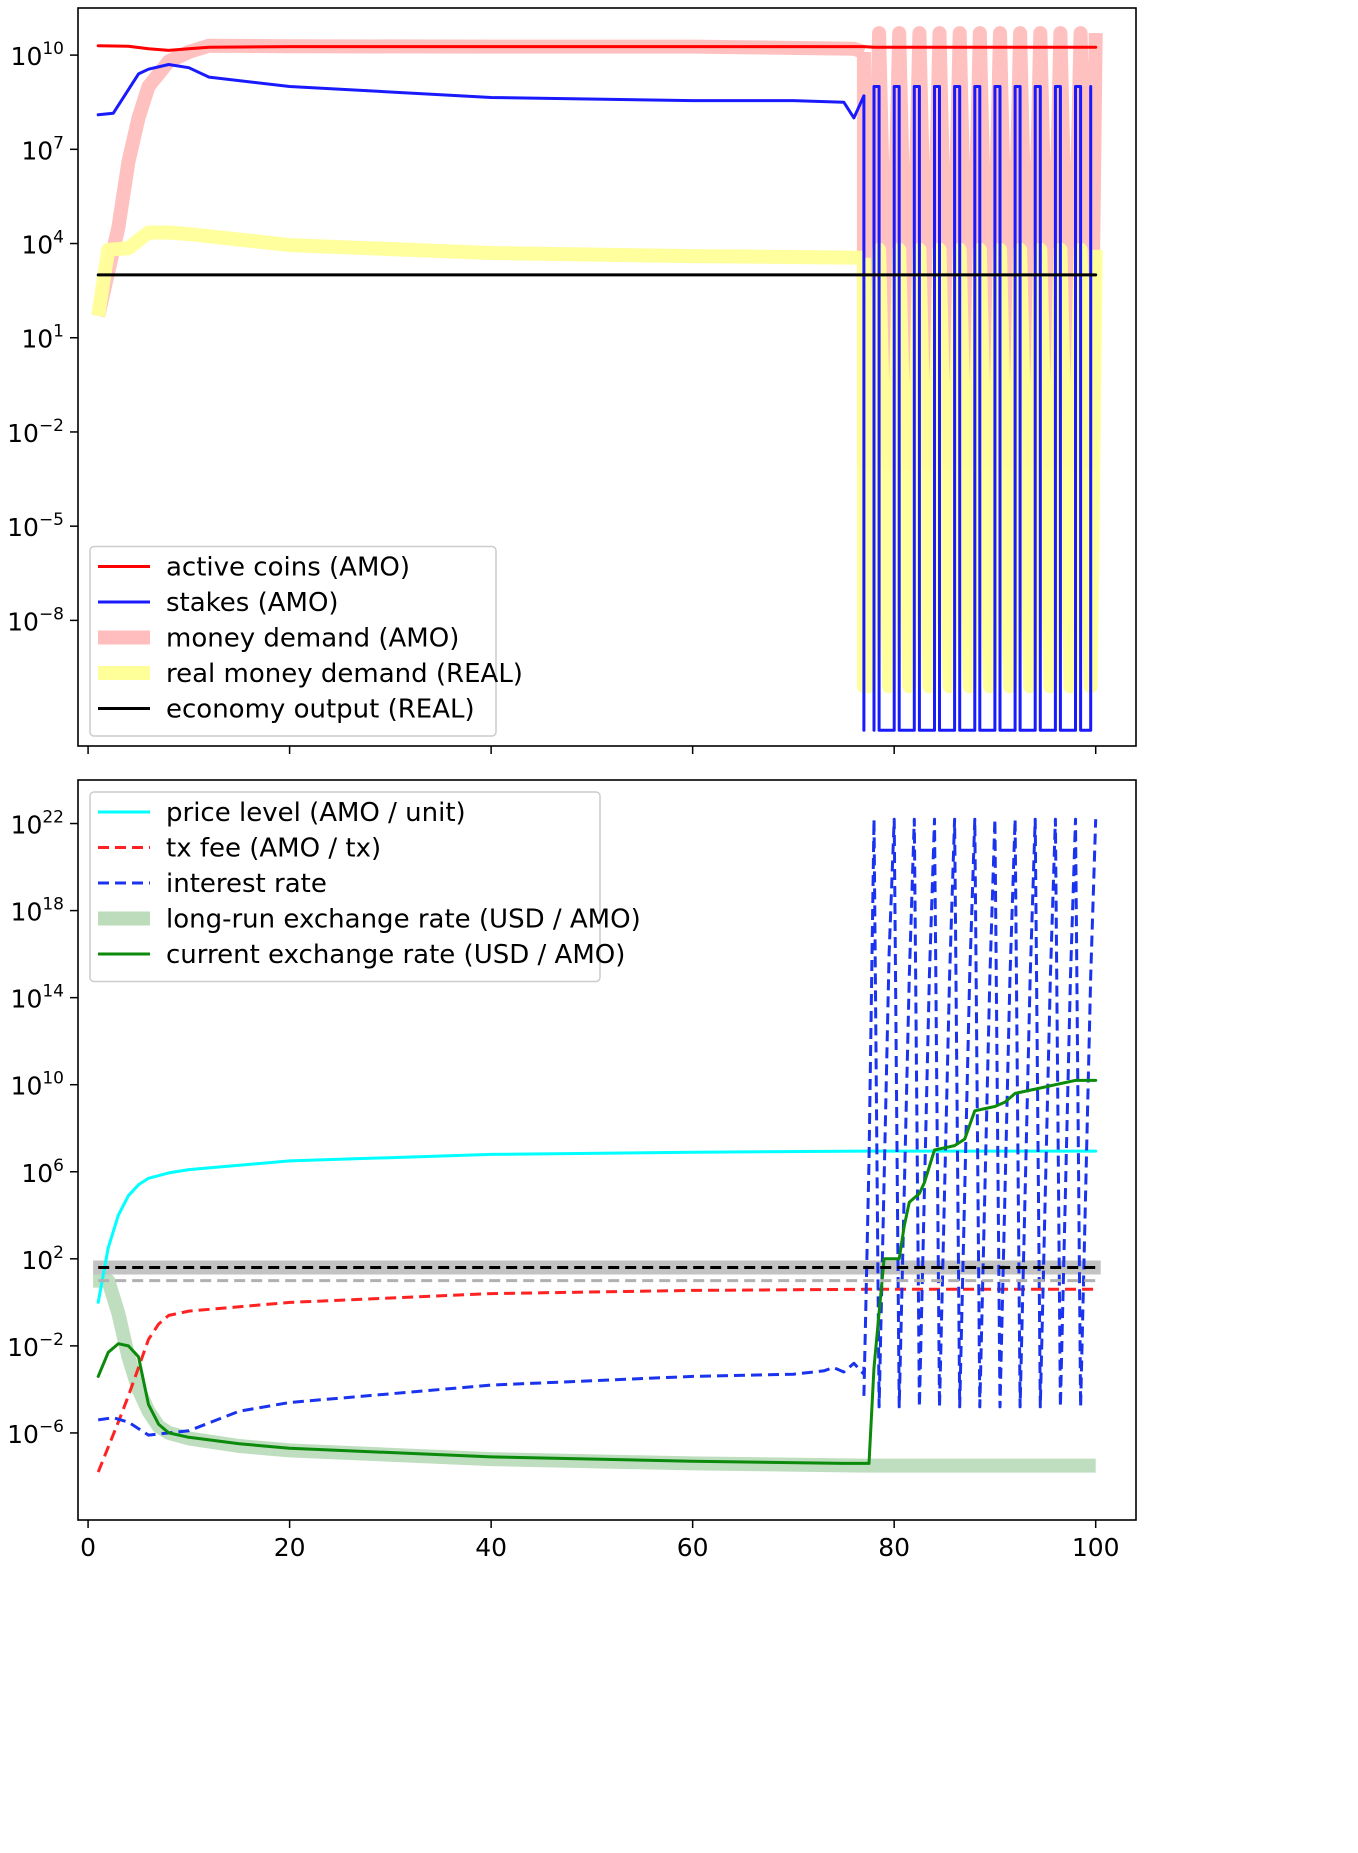 This screenshot has width=1358, height=1853. Describe the element at coordinates (693, 1547) in the screenshot. I see `x-tick-label: 60` at that location.